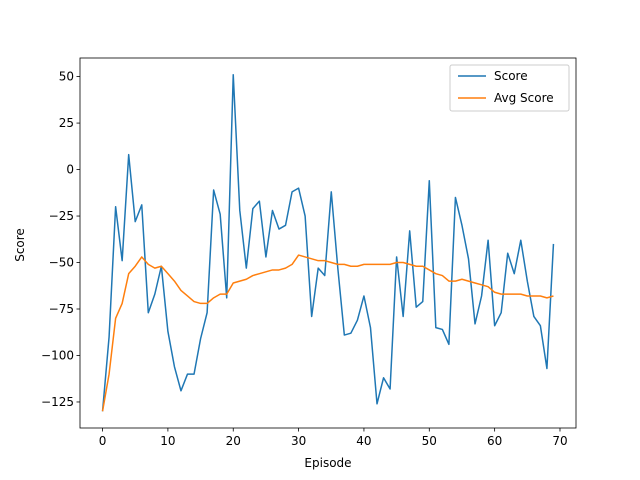  I want to click on y-tick-label: −50, so click(61, 263).